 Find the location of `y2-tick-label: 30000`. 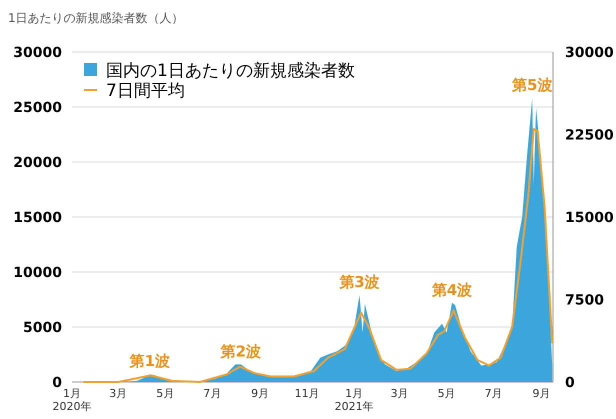

y2-tick-label: 30000 is located at coordinates (589, 53).